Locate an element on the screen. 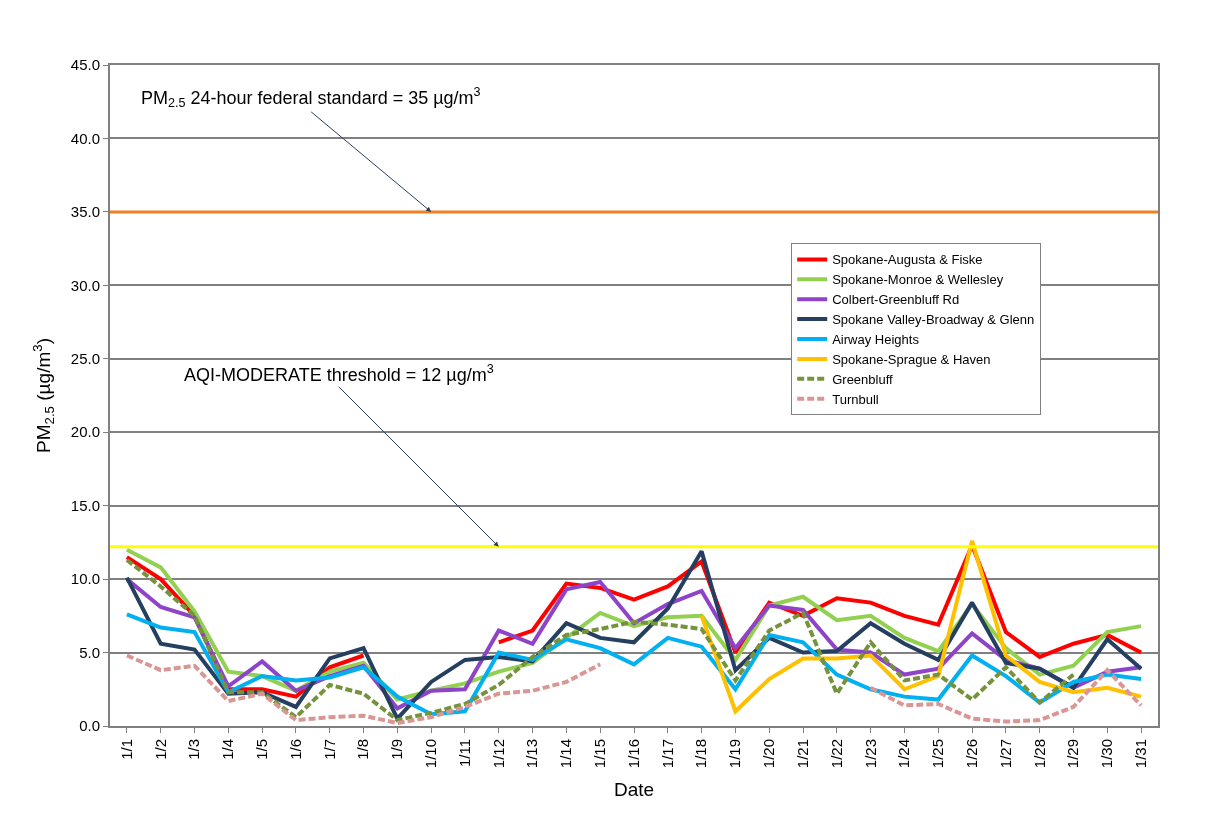 The height and width of the screenshot is (836, 1228). x-tick-label: 1/21 is located at coordinates (802, 754).